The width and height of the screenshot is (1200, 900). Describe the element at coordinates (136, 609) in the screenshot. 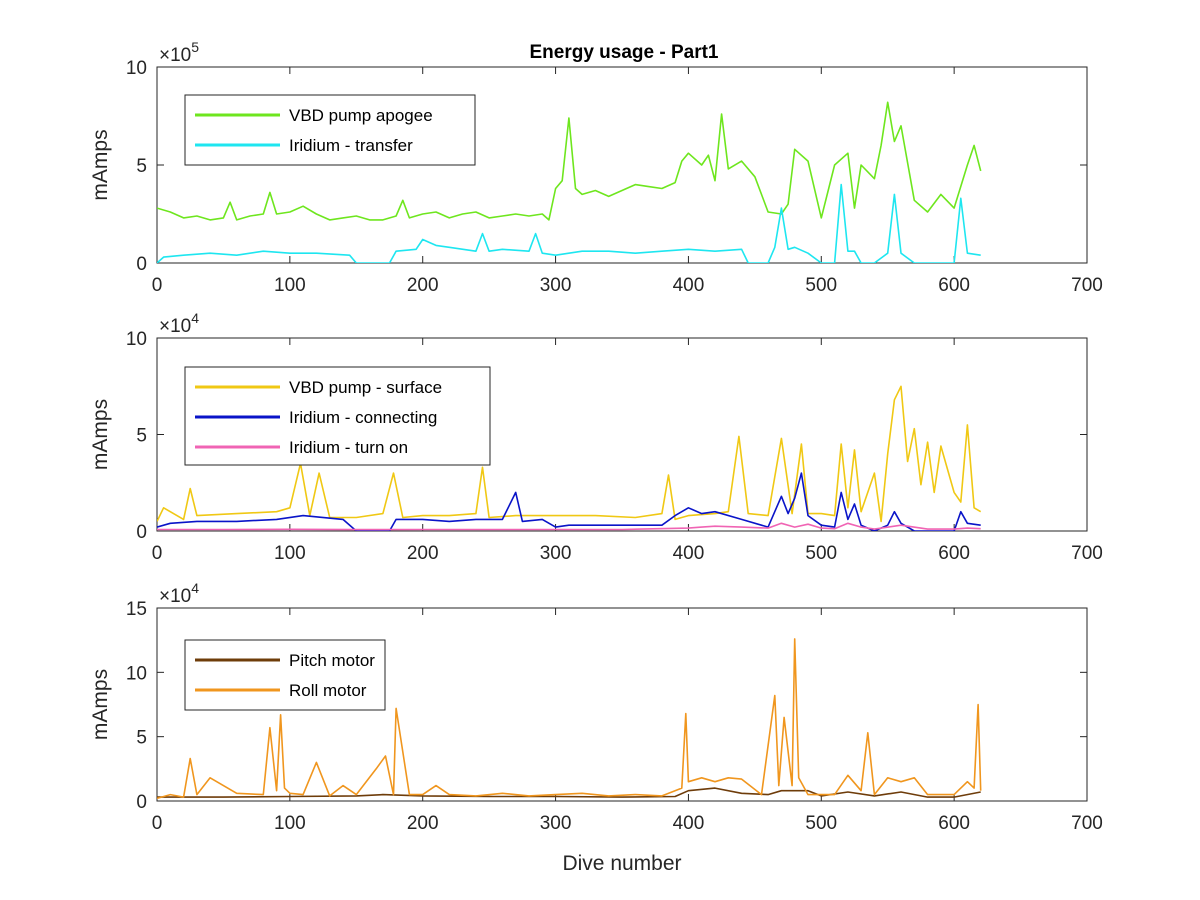

I see `y-tick-label: 15` at that location.